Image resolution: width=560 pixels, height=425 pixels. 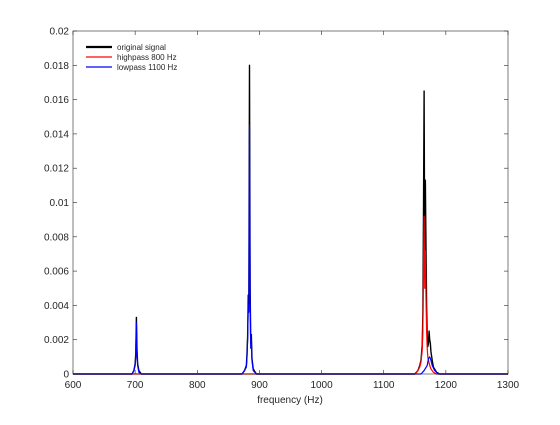 What do you see at coordinates (446, 385) in the screenshot?
I see `x-tick-label: 1200` at bounding box center [446, 385].